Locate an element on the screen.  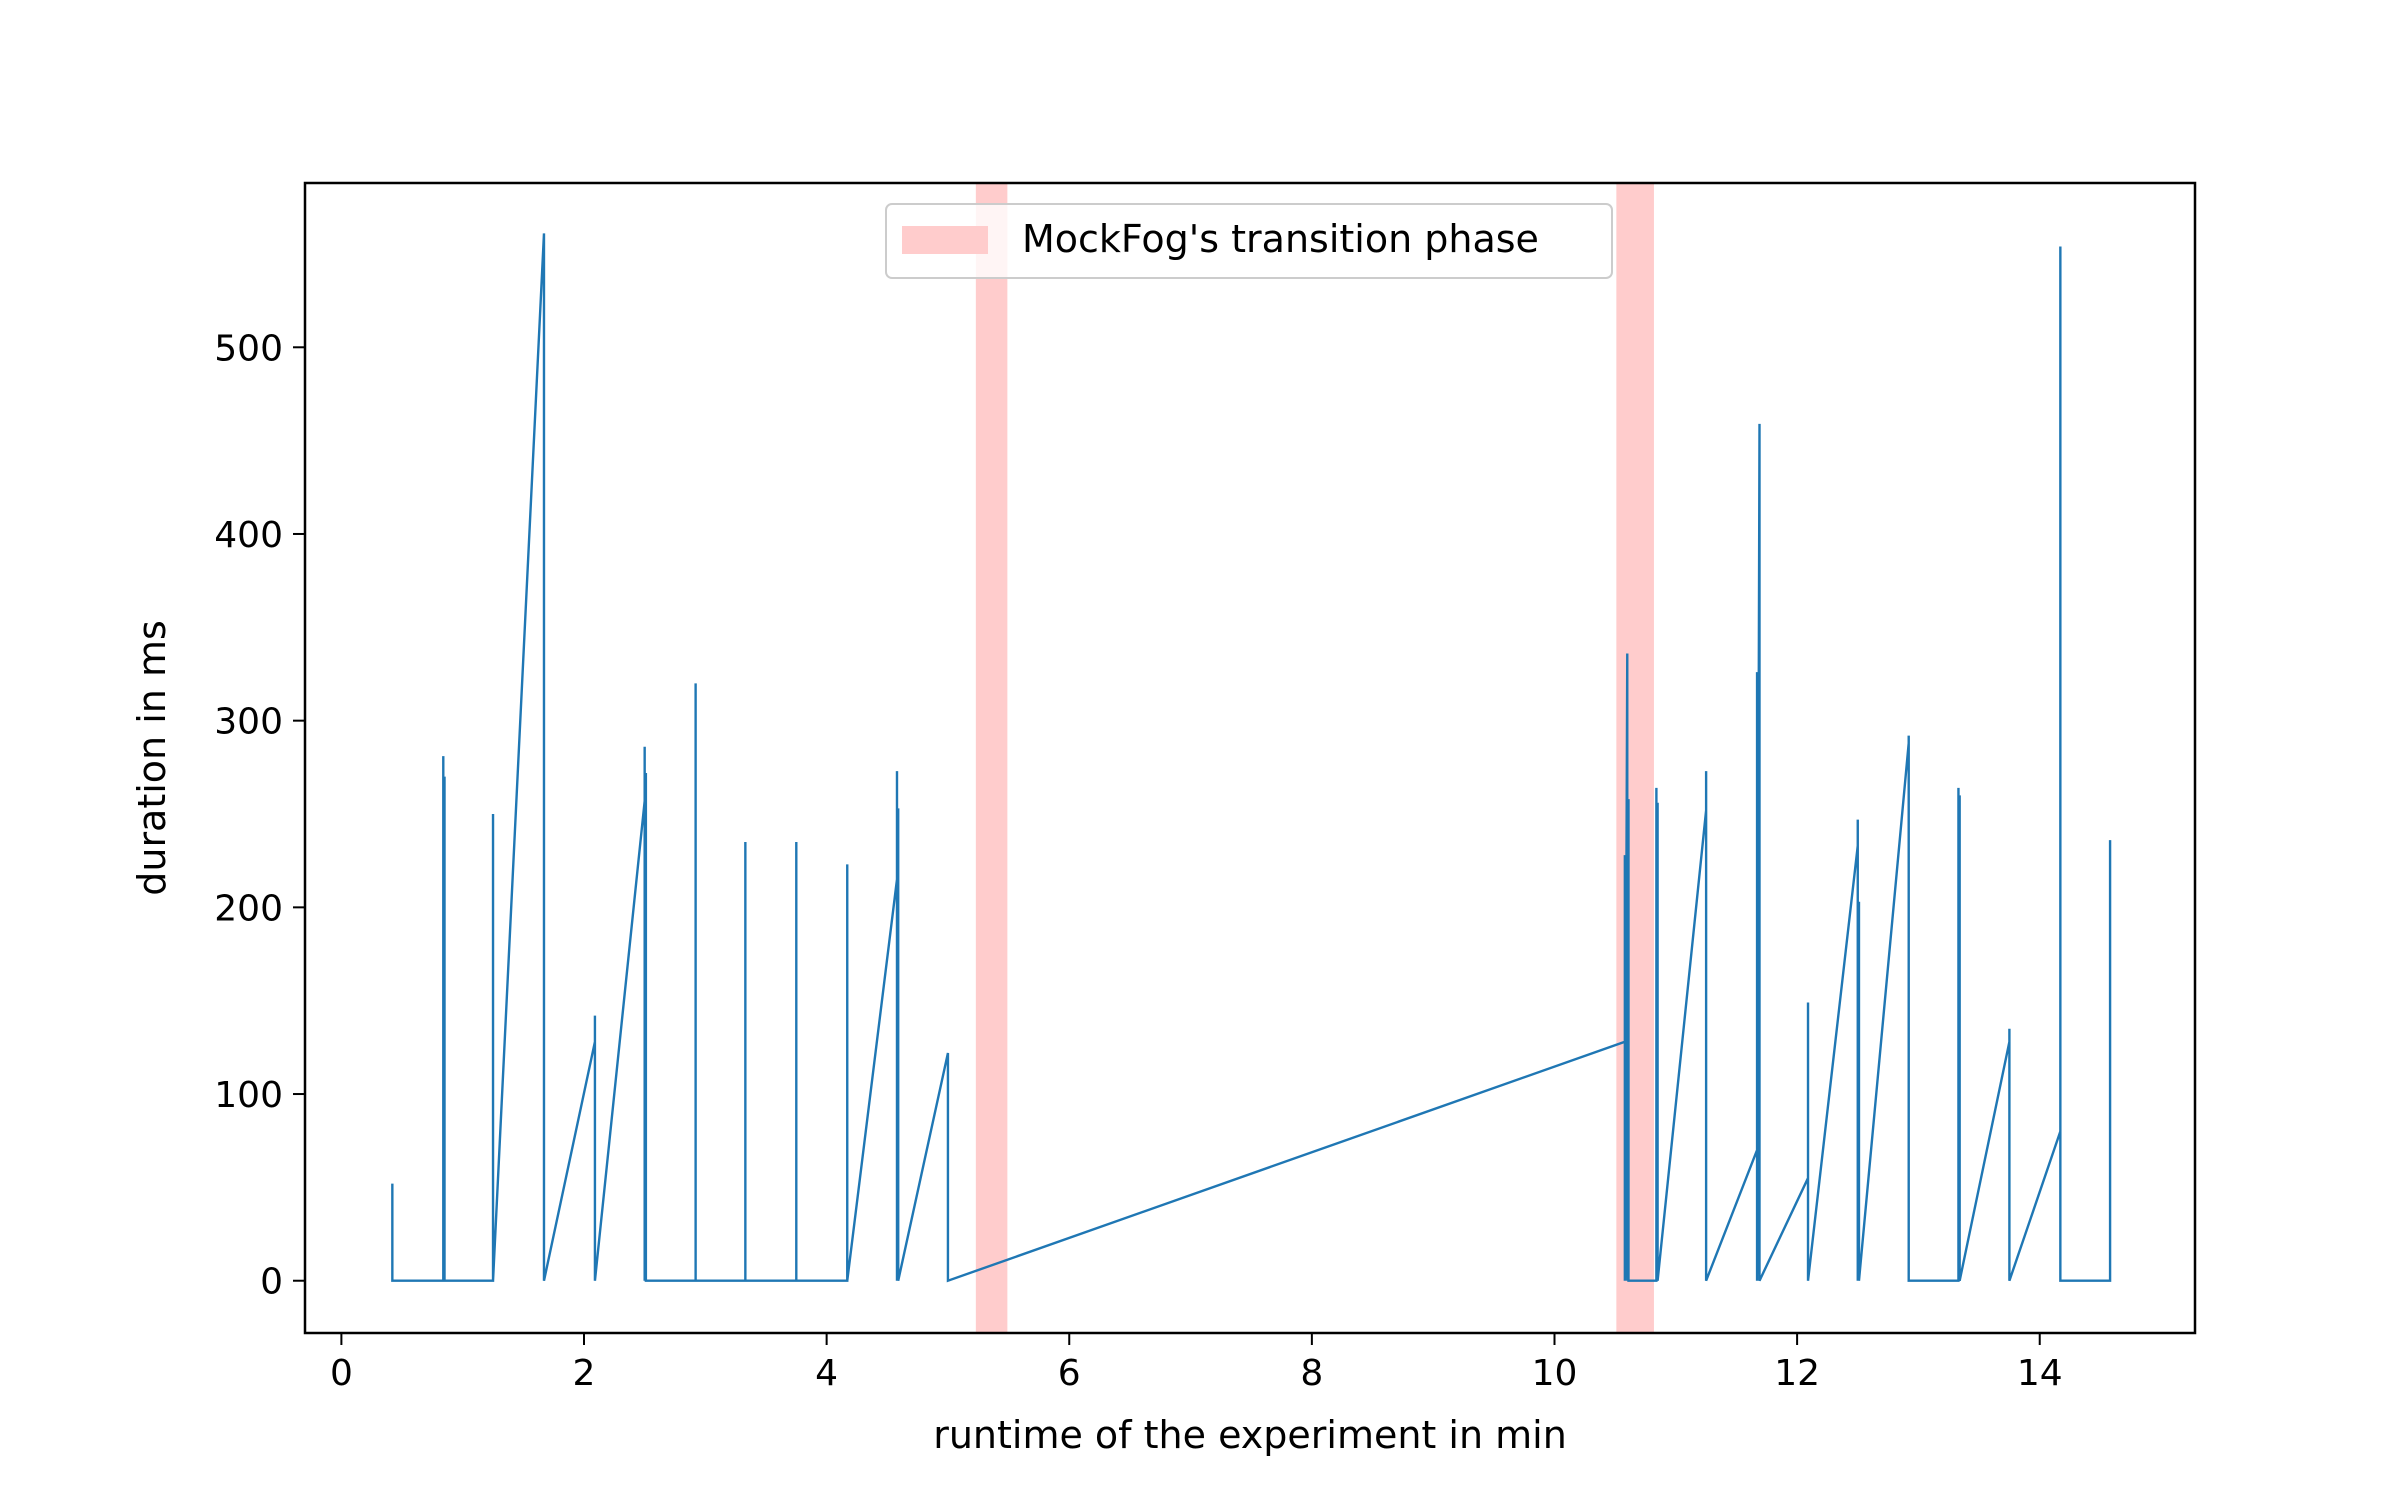
legend-box is located at coordinates (1249, 241).